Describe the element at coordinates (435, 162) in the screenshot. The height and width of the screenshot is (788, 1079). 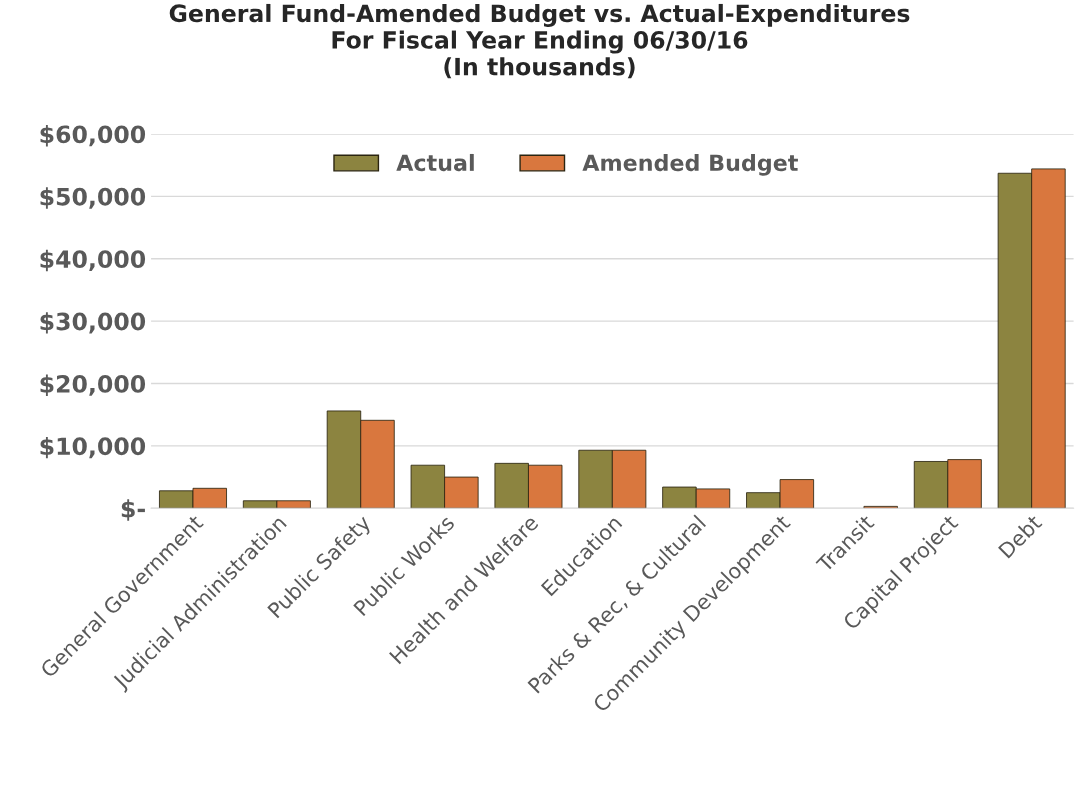
I see `legend-label: Actual` at that location.